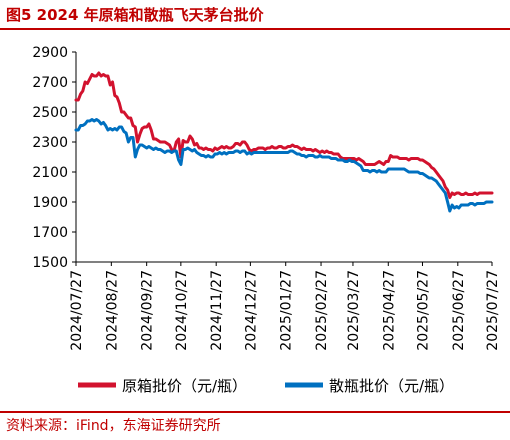 This screenshot has height=440, width=510. What do you see at coordinates (493, 310) in the screenshot?
I see `x-tick-label: 2025/07/27` at bounding box center [493, 310].